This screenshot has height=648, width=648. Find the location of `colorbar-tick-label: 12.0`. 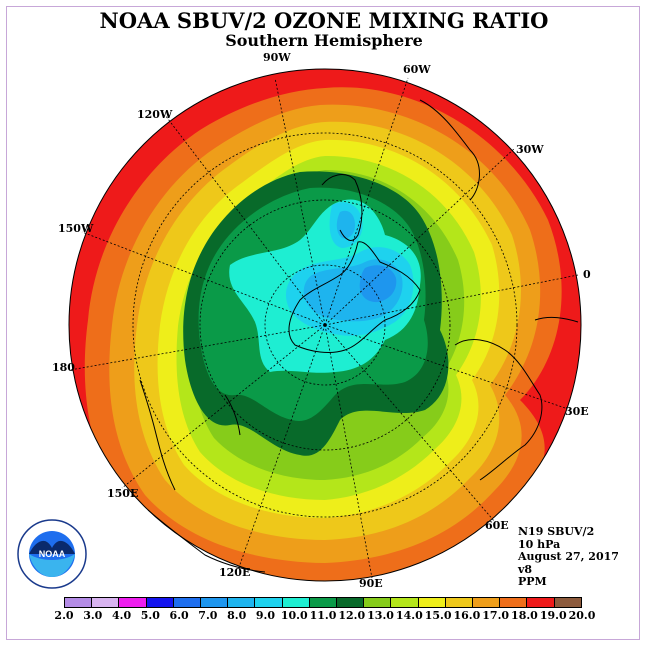

colorbar-tick-label: 12.0 is located at coordinates (352, 615).